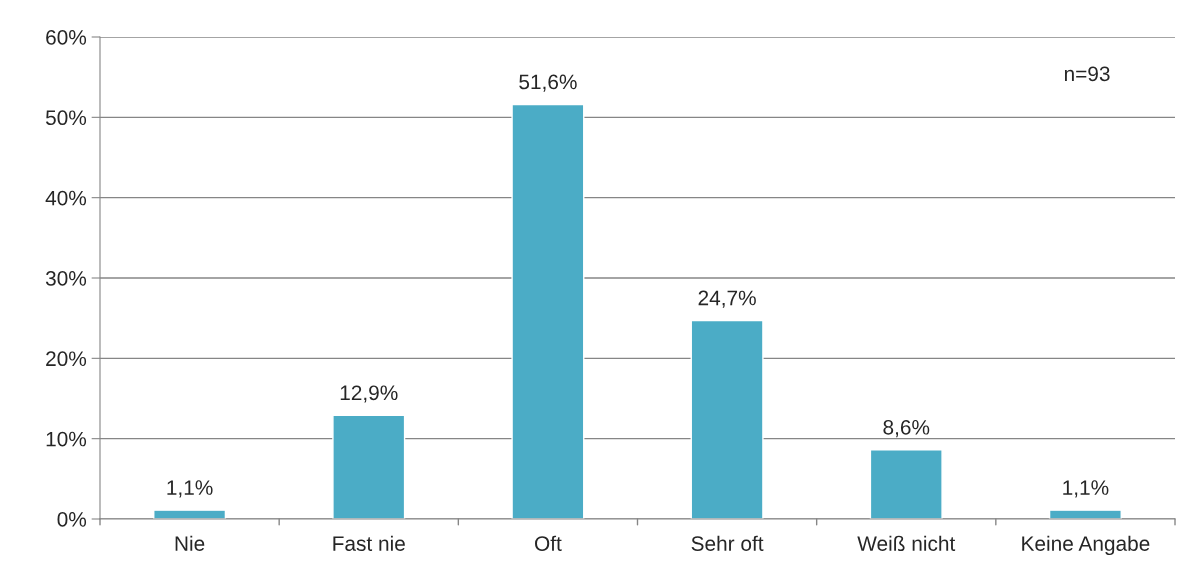 The image size is (1192, 575). Describe the element at coordinates (1087, 74) in the screenshot. I see `annotation: n=93` at that location.